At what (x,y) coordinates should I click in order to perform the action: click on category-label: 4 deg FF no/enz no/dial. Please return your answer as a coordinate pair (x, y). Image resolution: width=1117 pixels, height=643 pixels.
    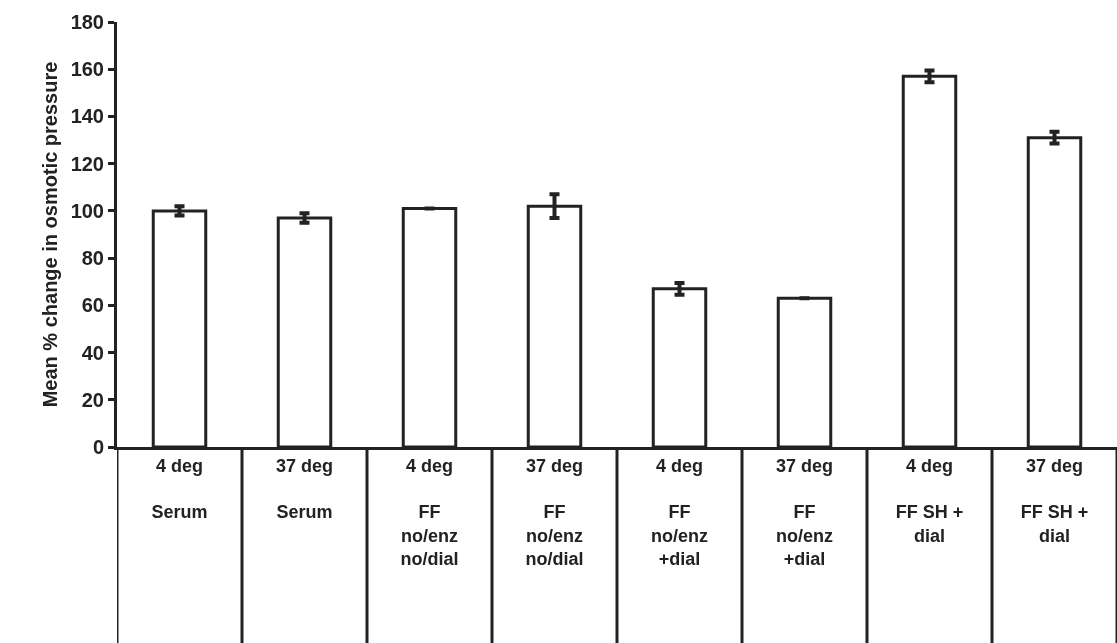
    Looking at the image, I should click on (429, 512).